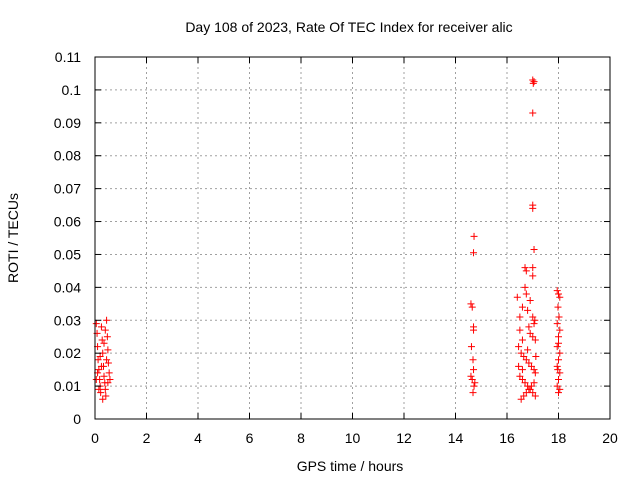 The width and height of the screenshot is (640, 480). Describe the element at coordinates (404, 438) in the screenshot. I see `x-tick-label: 12` at that location.